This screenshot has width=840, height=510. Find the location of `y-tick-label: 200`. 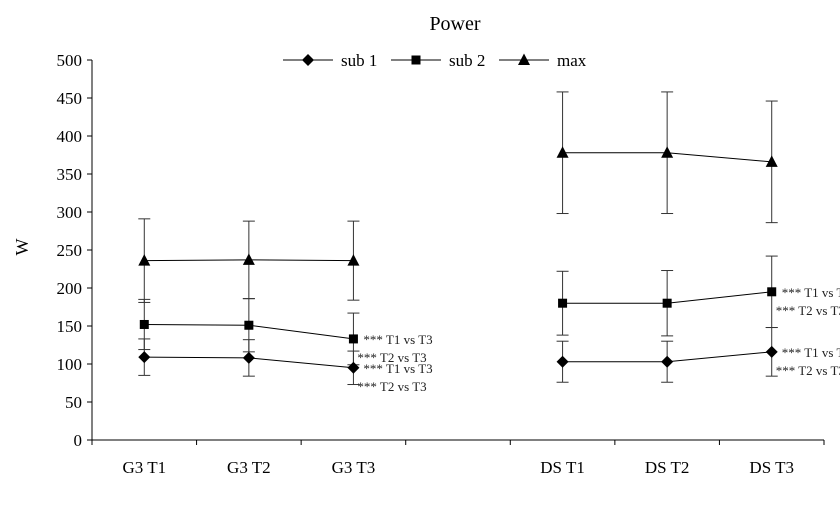

y-tick-label: 200 is located at coordinates (70, 288).